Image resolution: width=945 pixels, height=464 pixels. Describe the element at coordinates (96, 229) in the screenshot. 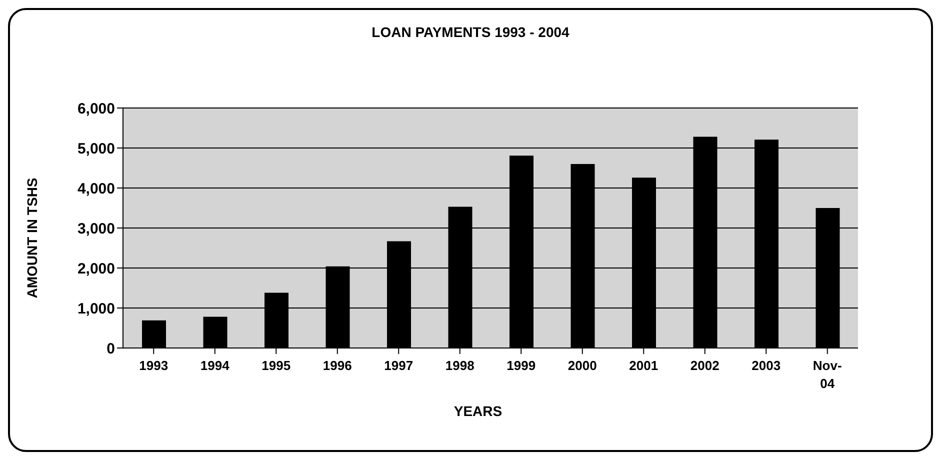

I see `y-tick-label: 3,000` at that location.